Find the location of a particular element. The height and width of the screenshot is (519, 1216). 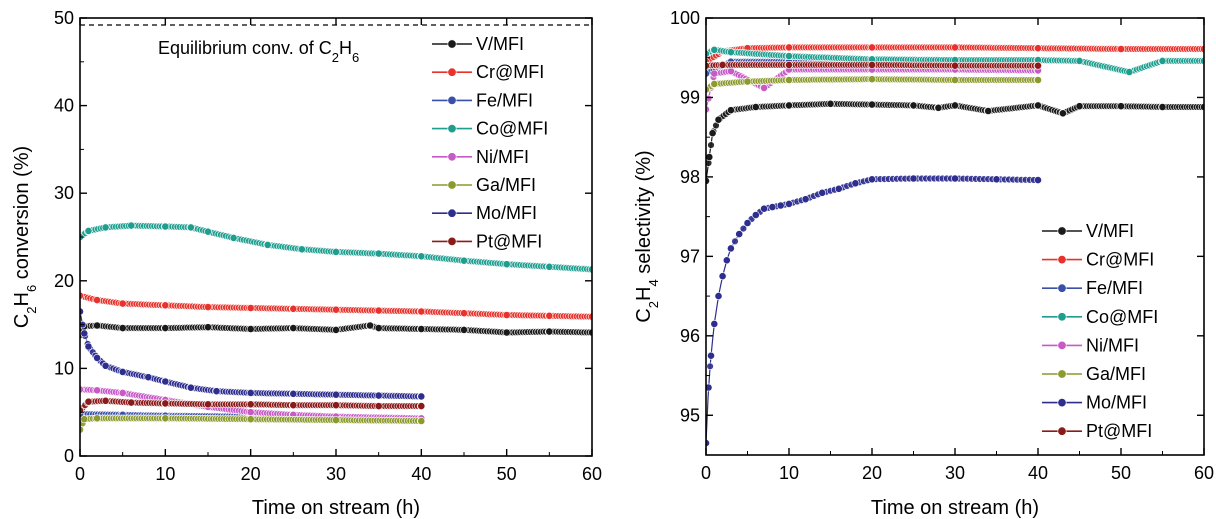

y-axis-label-part: 4 is located at coordinates (653, 282).